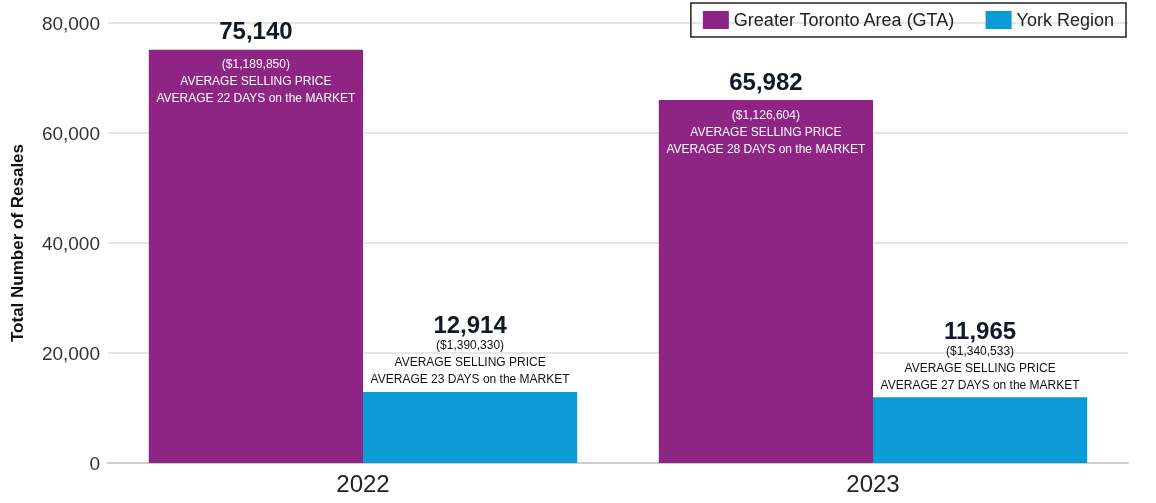 The width and height of the screenshot is (1156, 503). What do you see at coordinates (70, 23) in the screenshot?
I see `y-tick-label: 80,000` at bounding box center [70, 23].